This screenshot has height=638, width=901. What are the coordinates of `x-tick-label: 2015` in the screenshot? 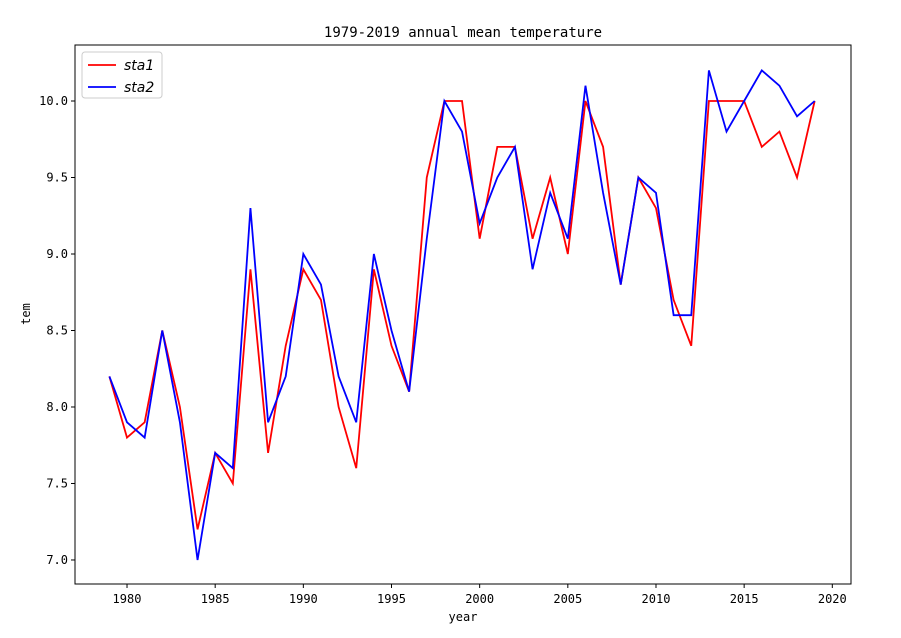 It's located at (744, 599).